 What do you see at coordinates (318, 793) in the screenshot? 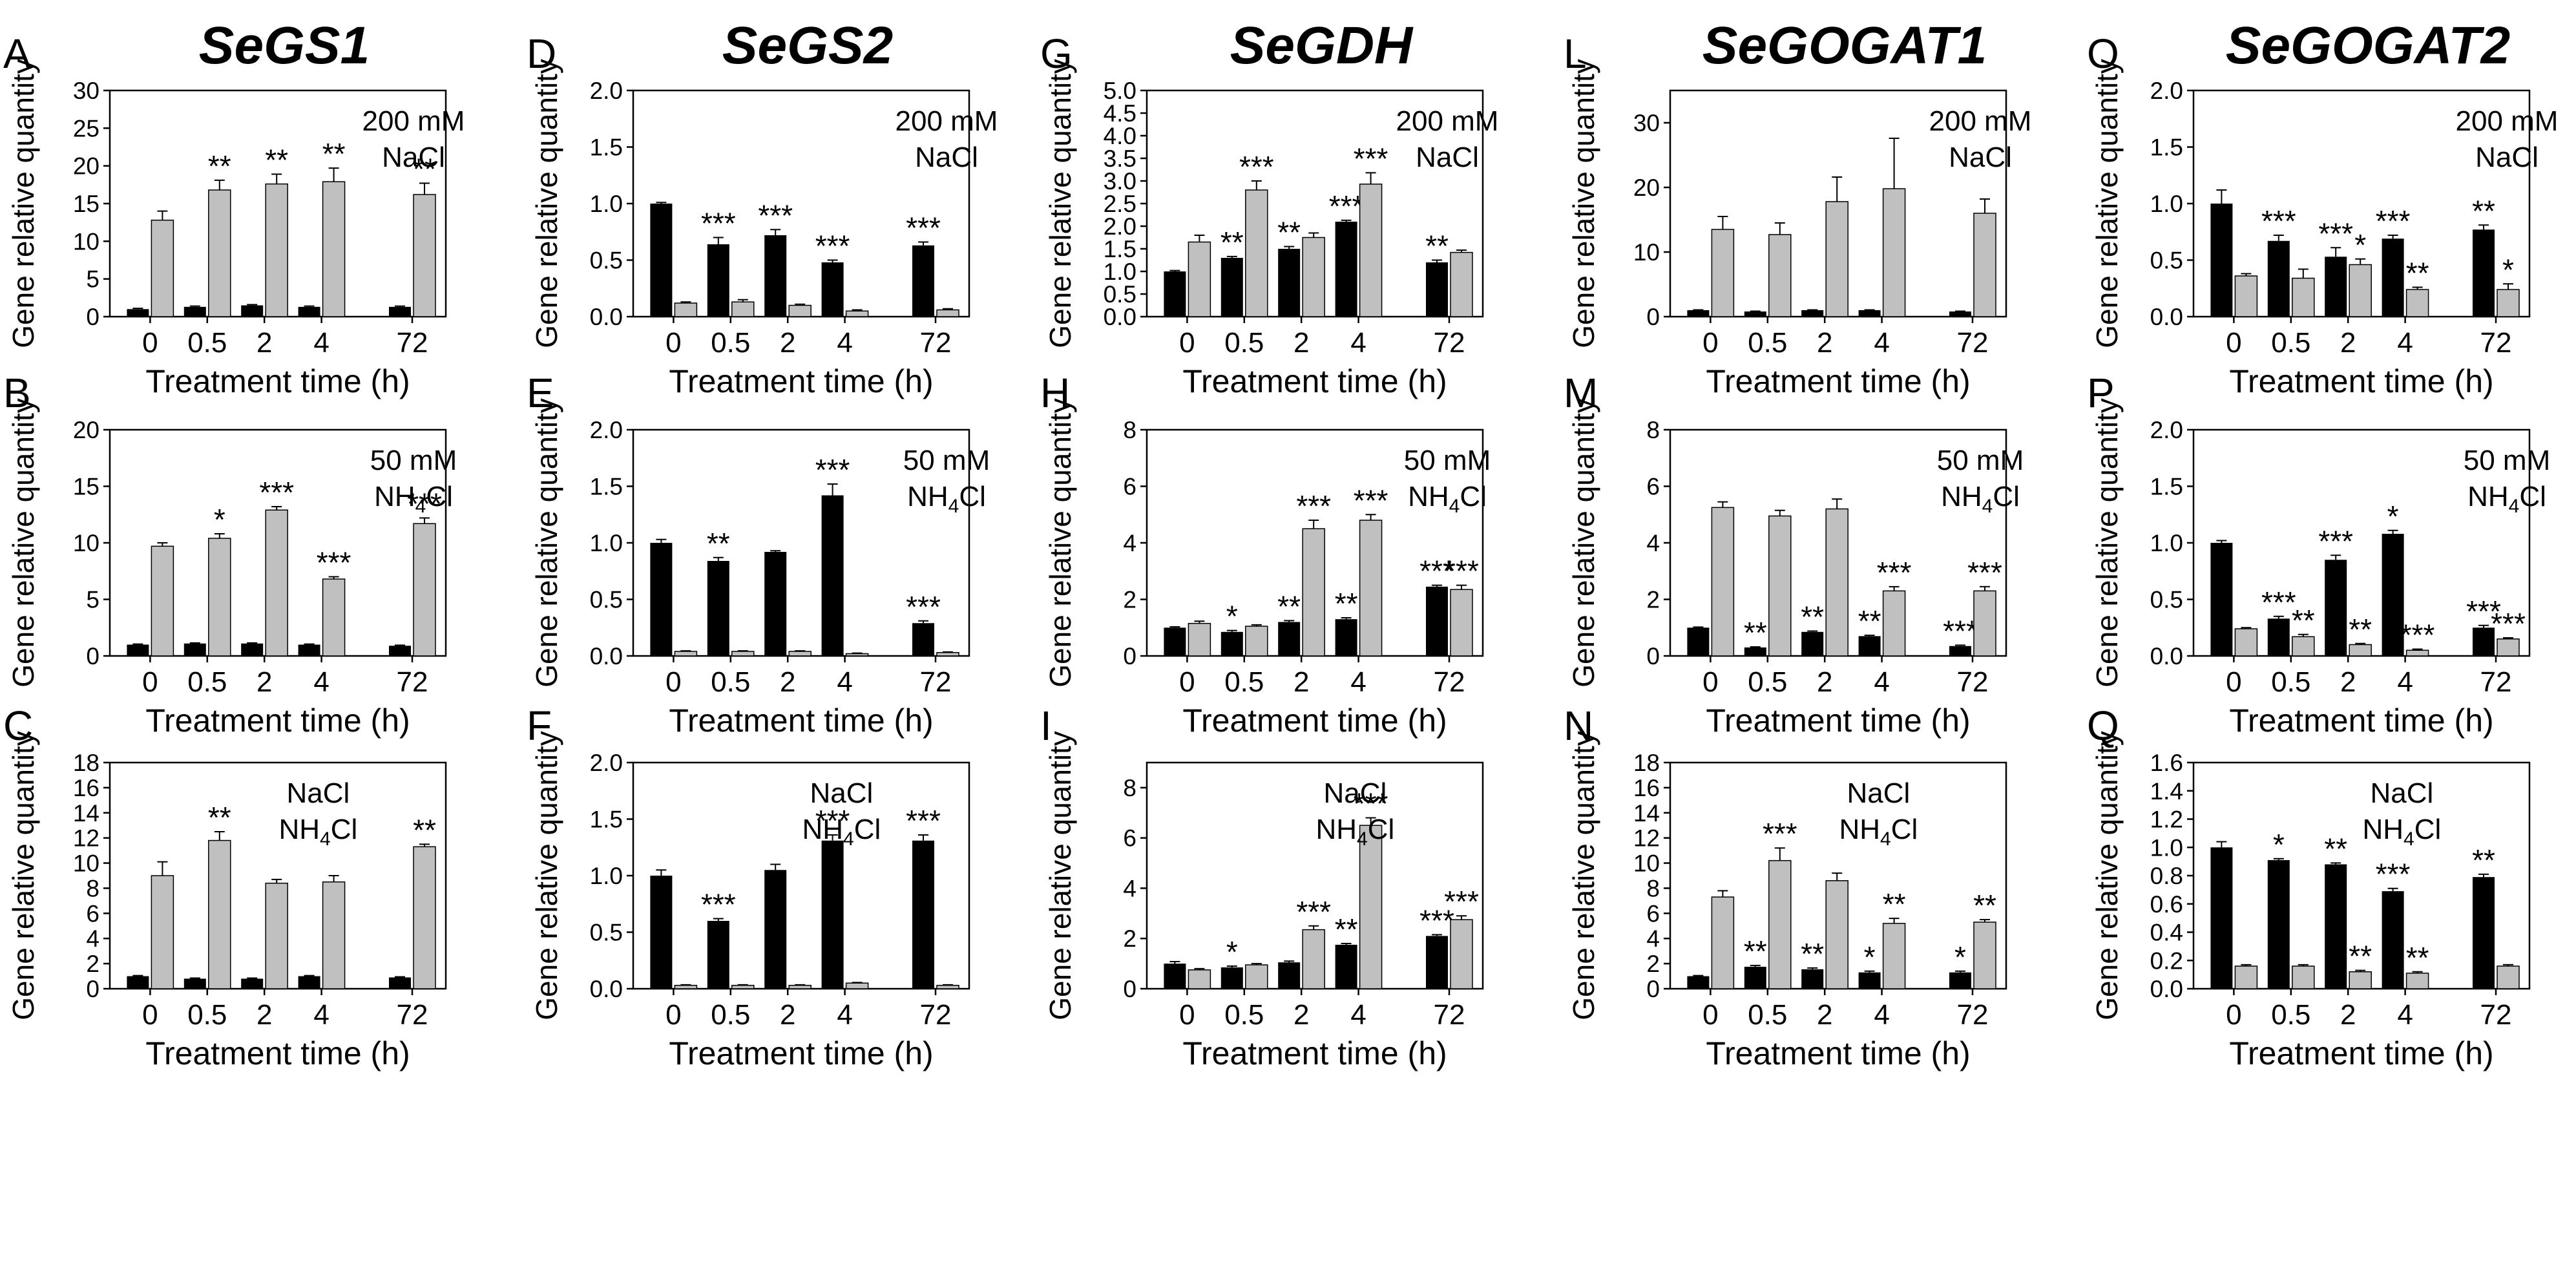
I see `panel-c-condition-line-1: NaCl` at bounding box center [318, 793].